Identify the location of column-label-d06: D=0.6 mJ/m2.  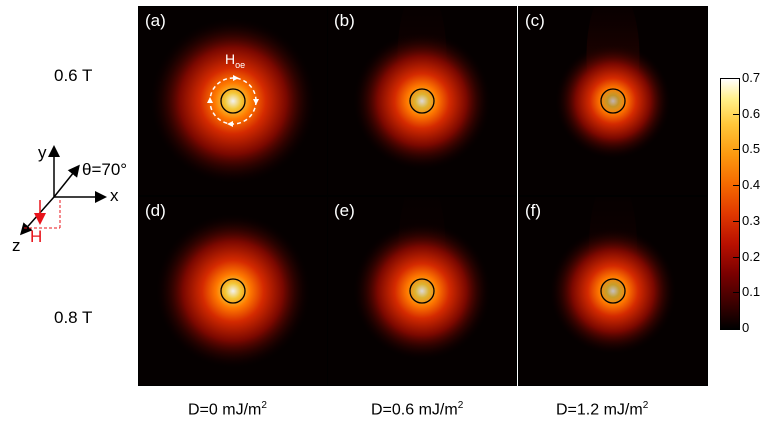
(417, 409).